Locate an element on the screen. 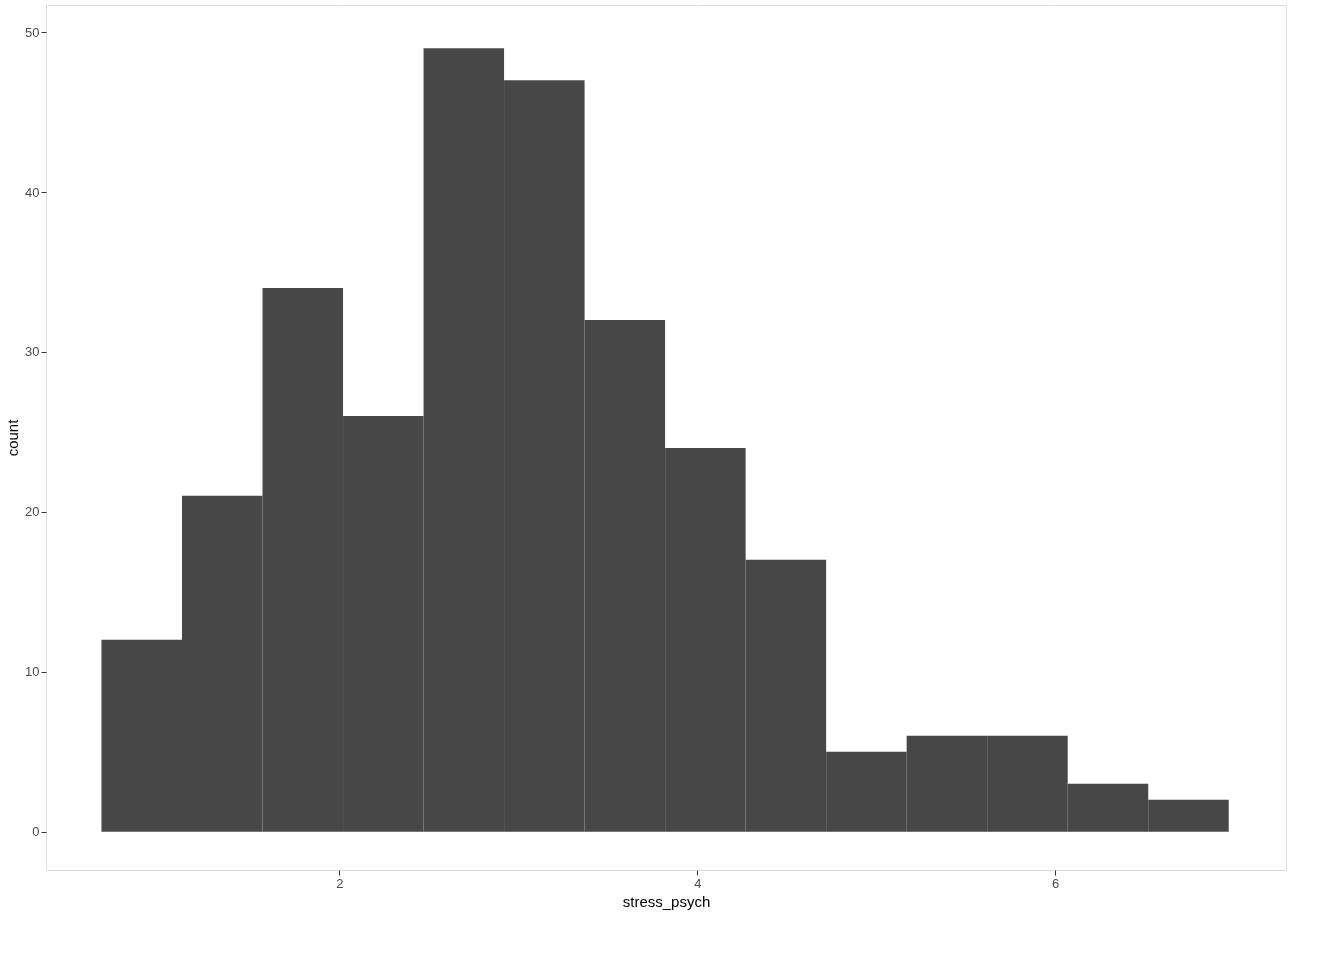  y-tick-label: 20 is located at coordinates (32, 512).